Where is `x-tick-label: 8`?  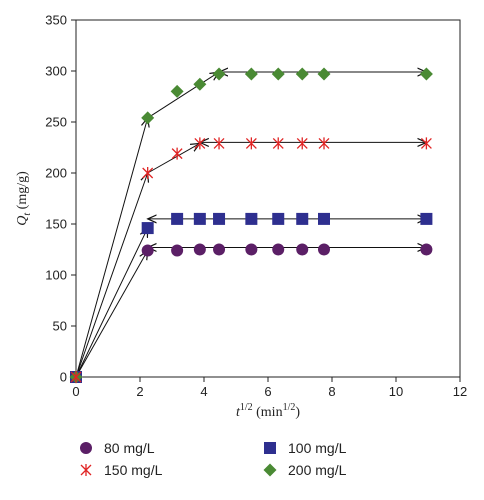
x-tick-label: 8 is located at coordinates (331, 391).